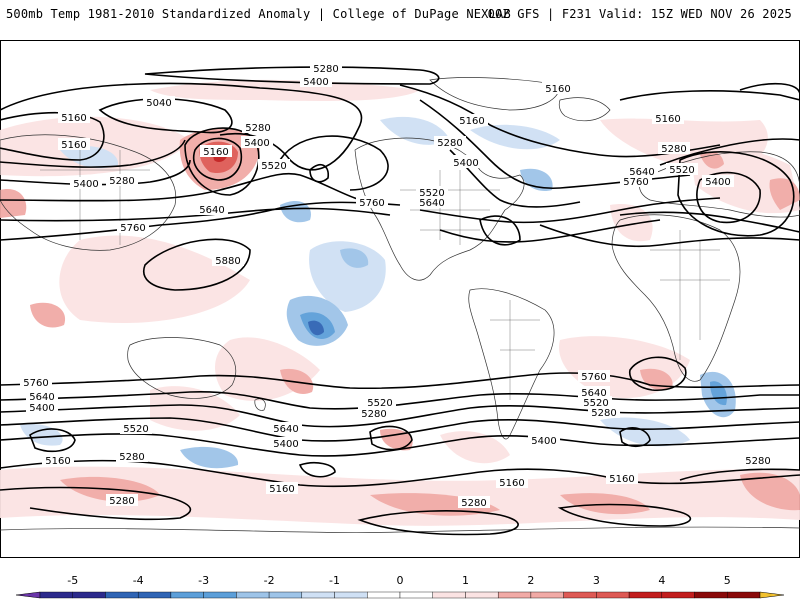 The image size is (800, 600). I want to click on label-5280-w: 5280, so click(122, 180).